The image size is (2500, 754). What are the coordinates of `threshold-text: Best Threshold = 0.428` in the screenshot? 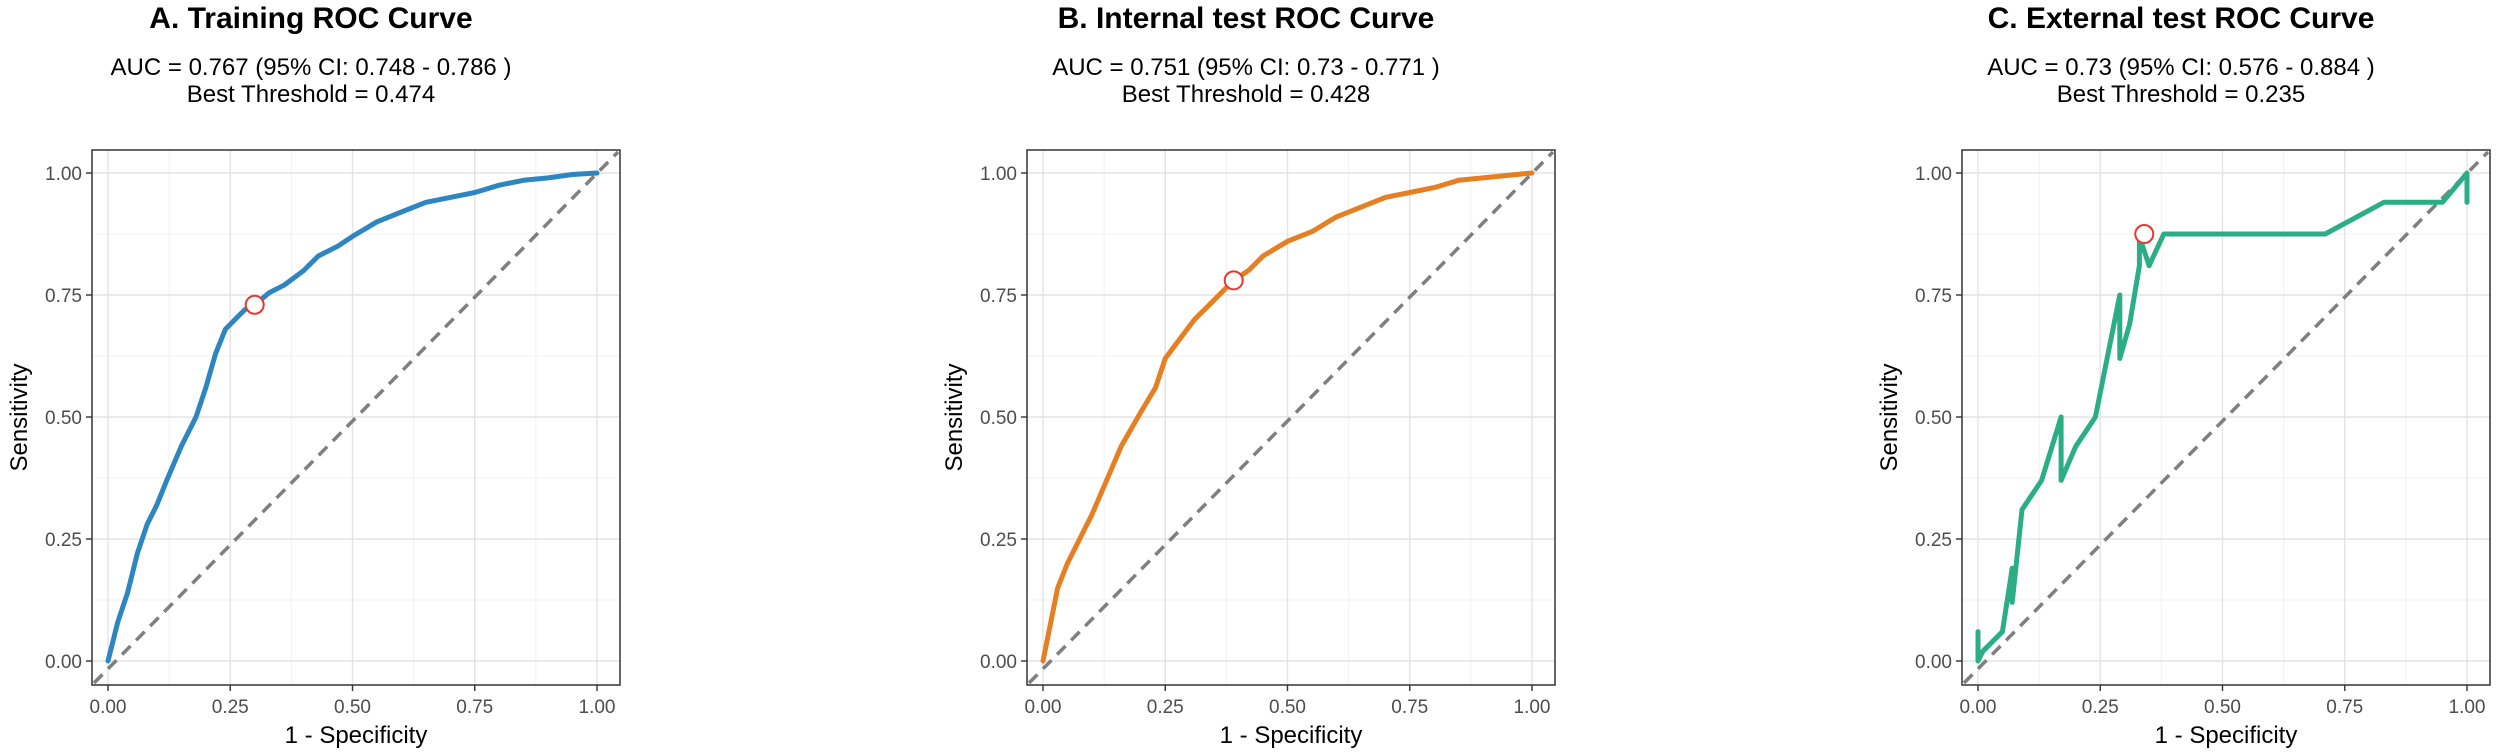 It's located at (1246, 94).